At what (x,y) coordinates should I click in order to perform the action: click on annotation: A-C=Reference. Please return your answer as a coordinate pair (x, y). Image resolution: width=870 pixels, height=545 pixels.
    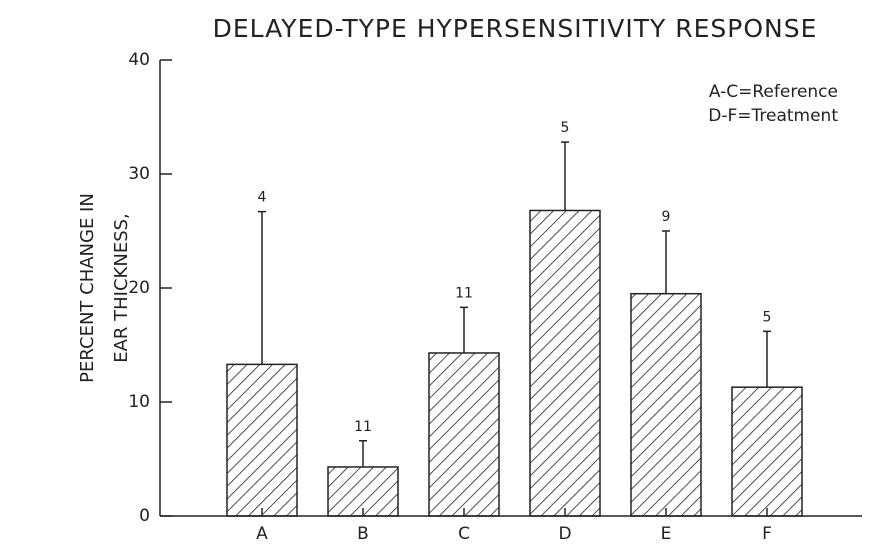
    Looking at the image, I should click on (773, 92).